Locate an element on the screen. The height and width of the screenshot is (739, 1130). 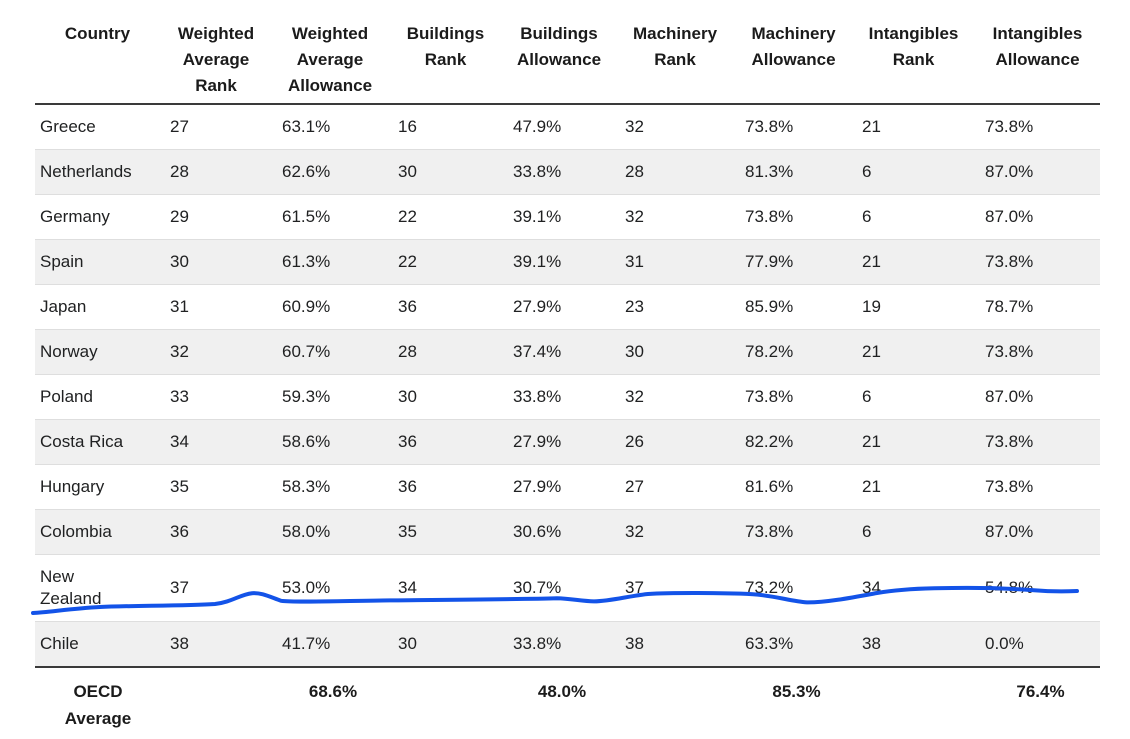
country-label: New Zealand is located at coordinates (71, 587).